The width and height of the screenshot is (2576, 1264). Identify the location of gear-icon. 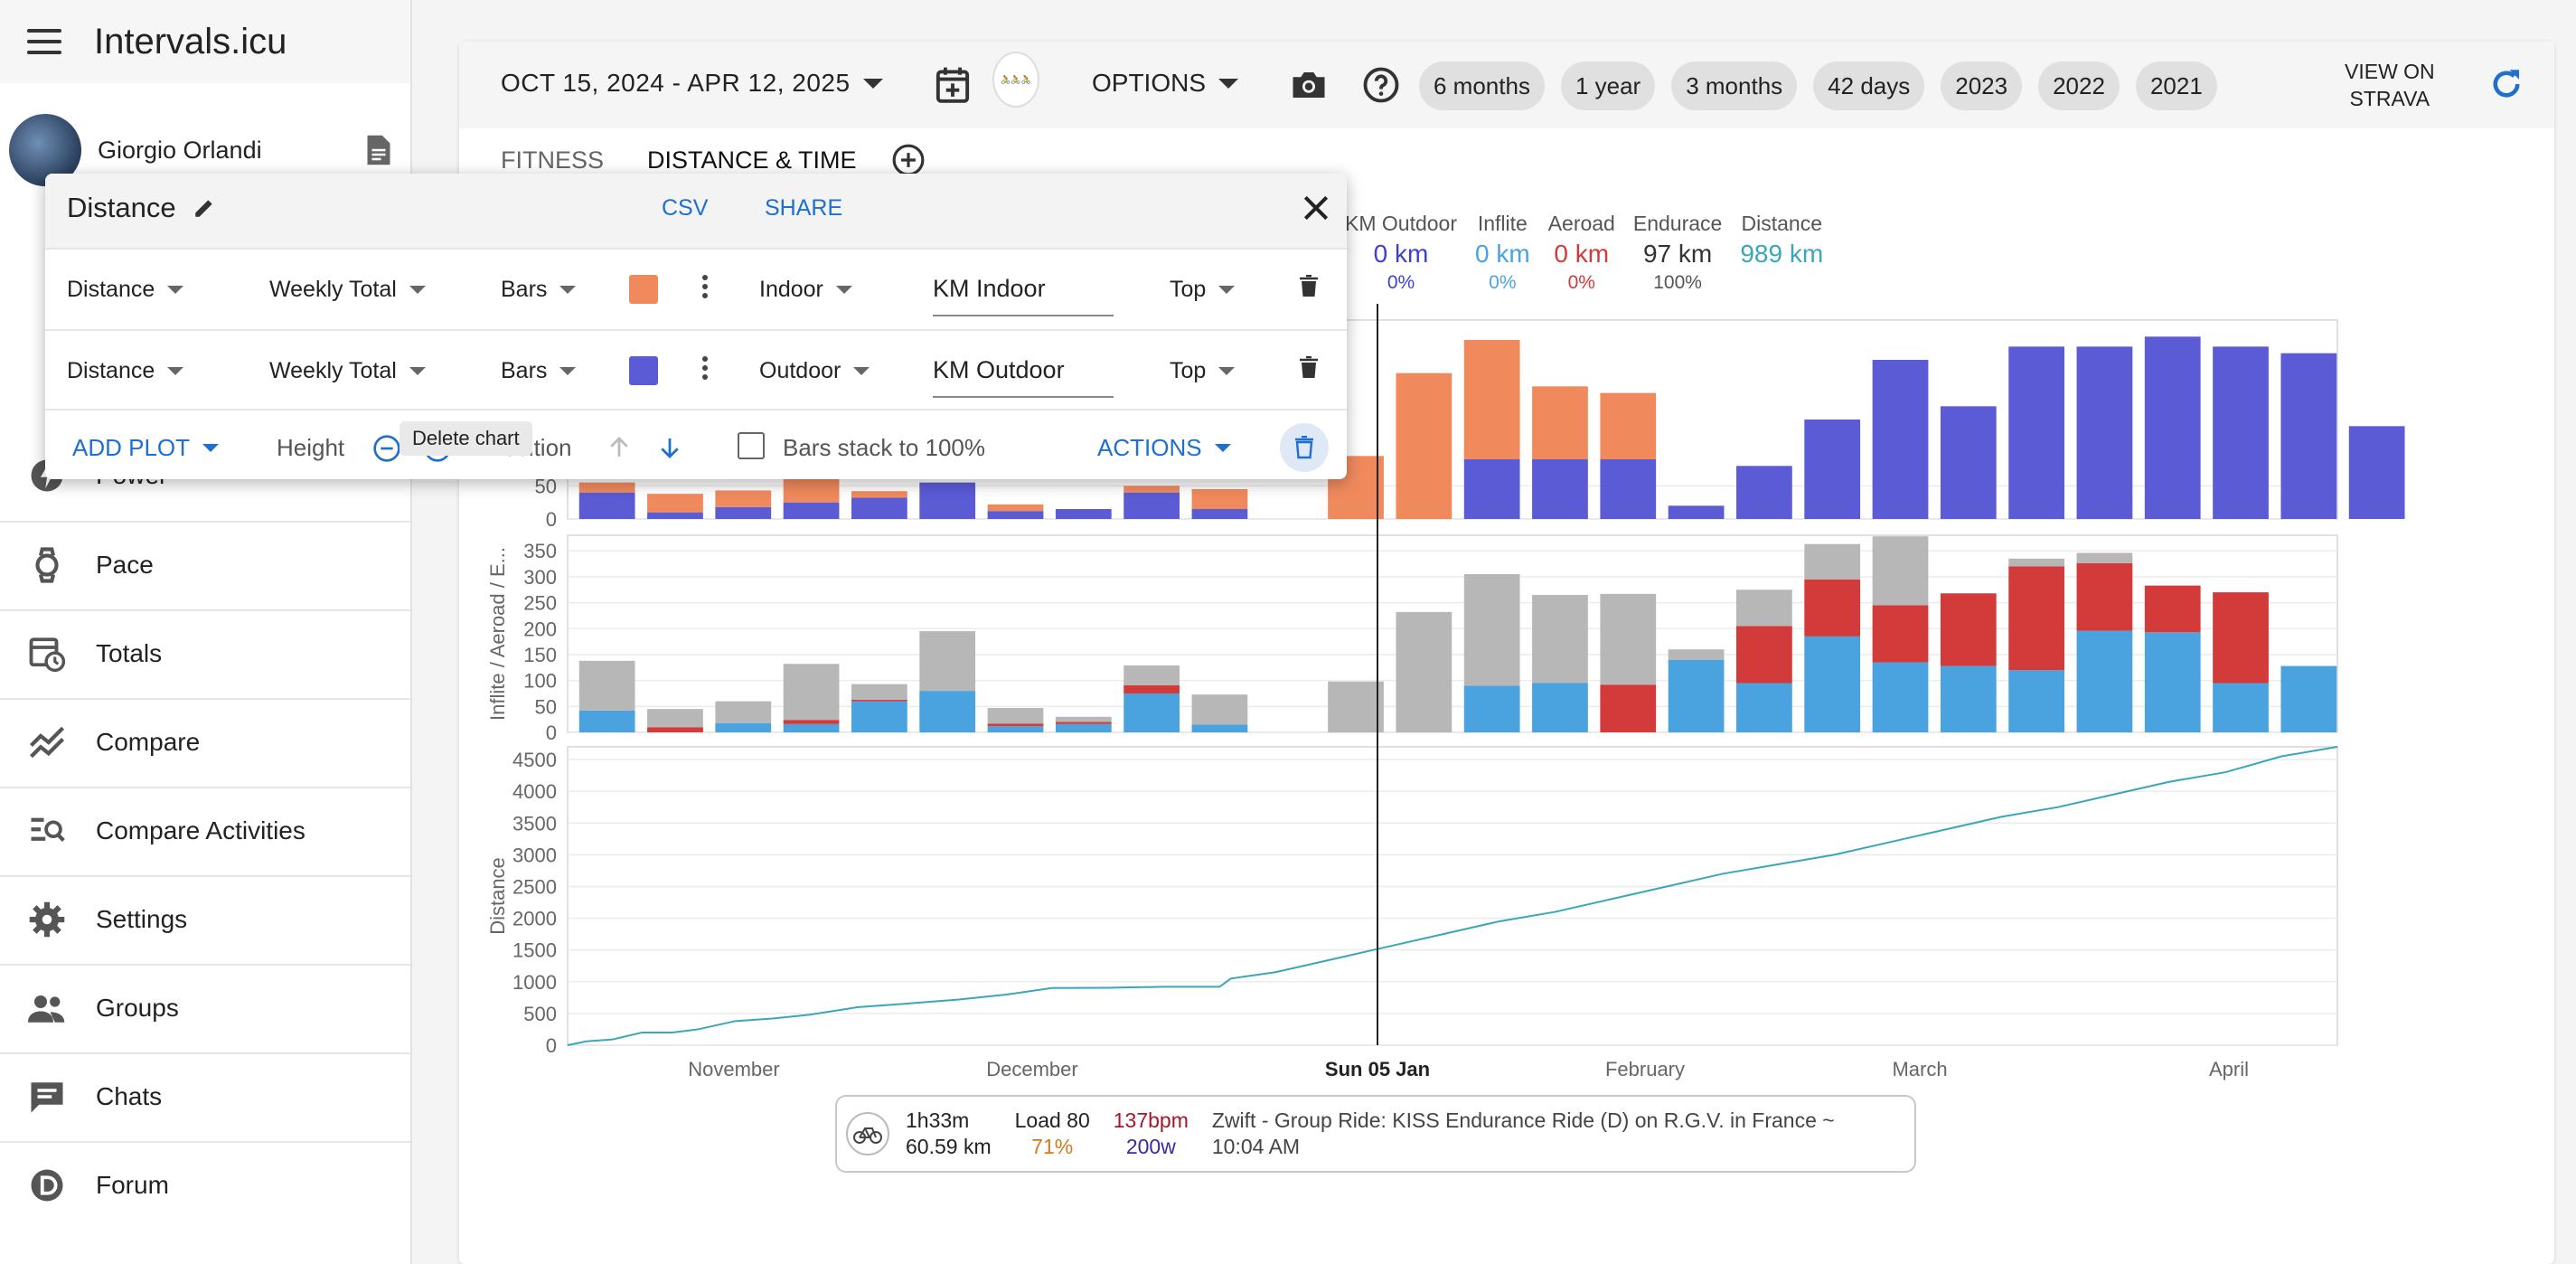
(47, 919).